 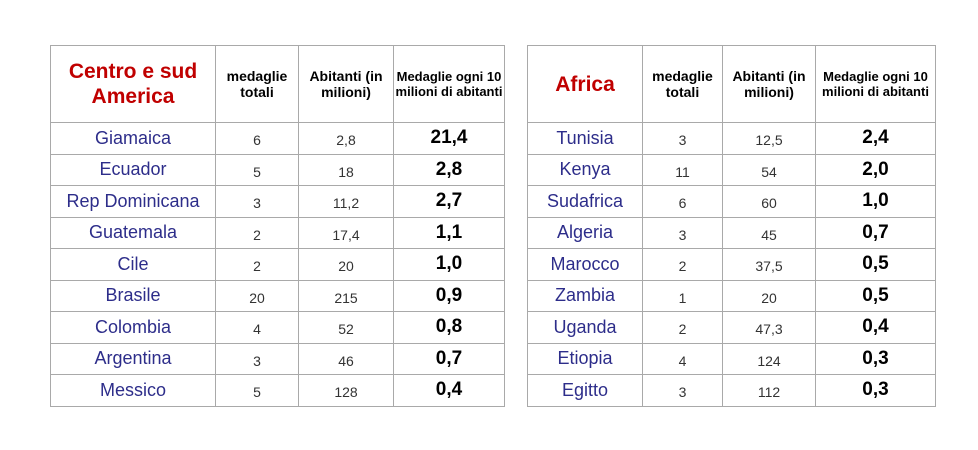 I want to click on country-cell: Cile, so click(x=133, y=264).